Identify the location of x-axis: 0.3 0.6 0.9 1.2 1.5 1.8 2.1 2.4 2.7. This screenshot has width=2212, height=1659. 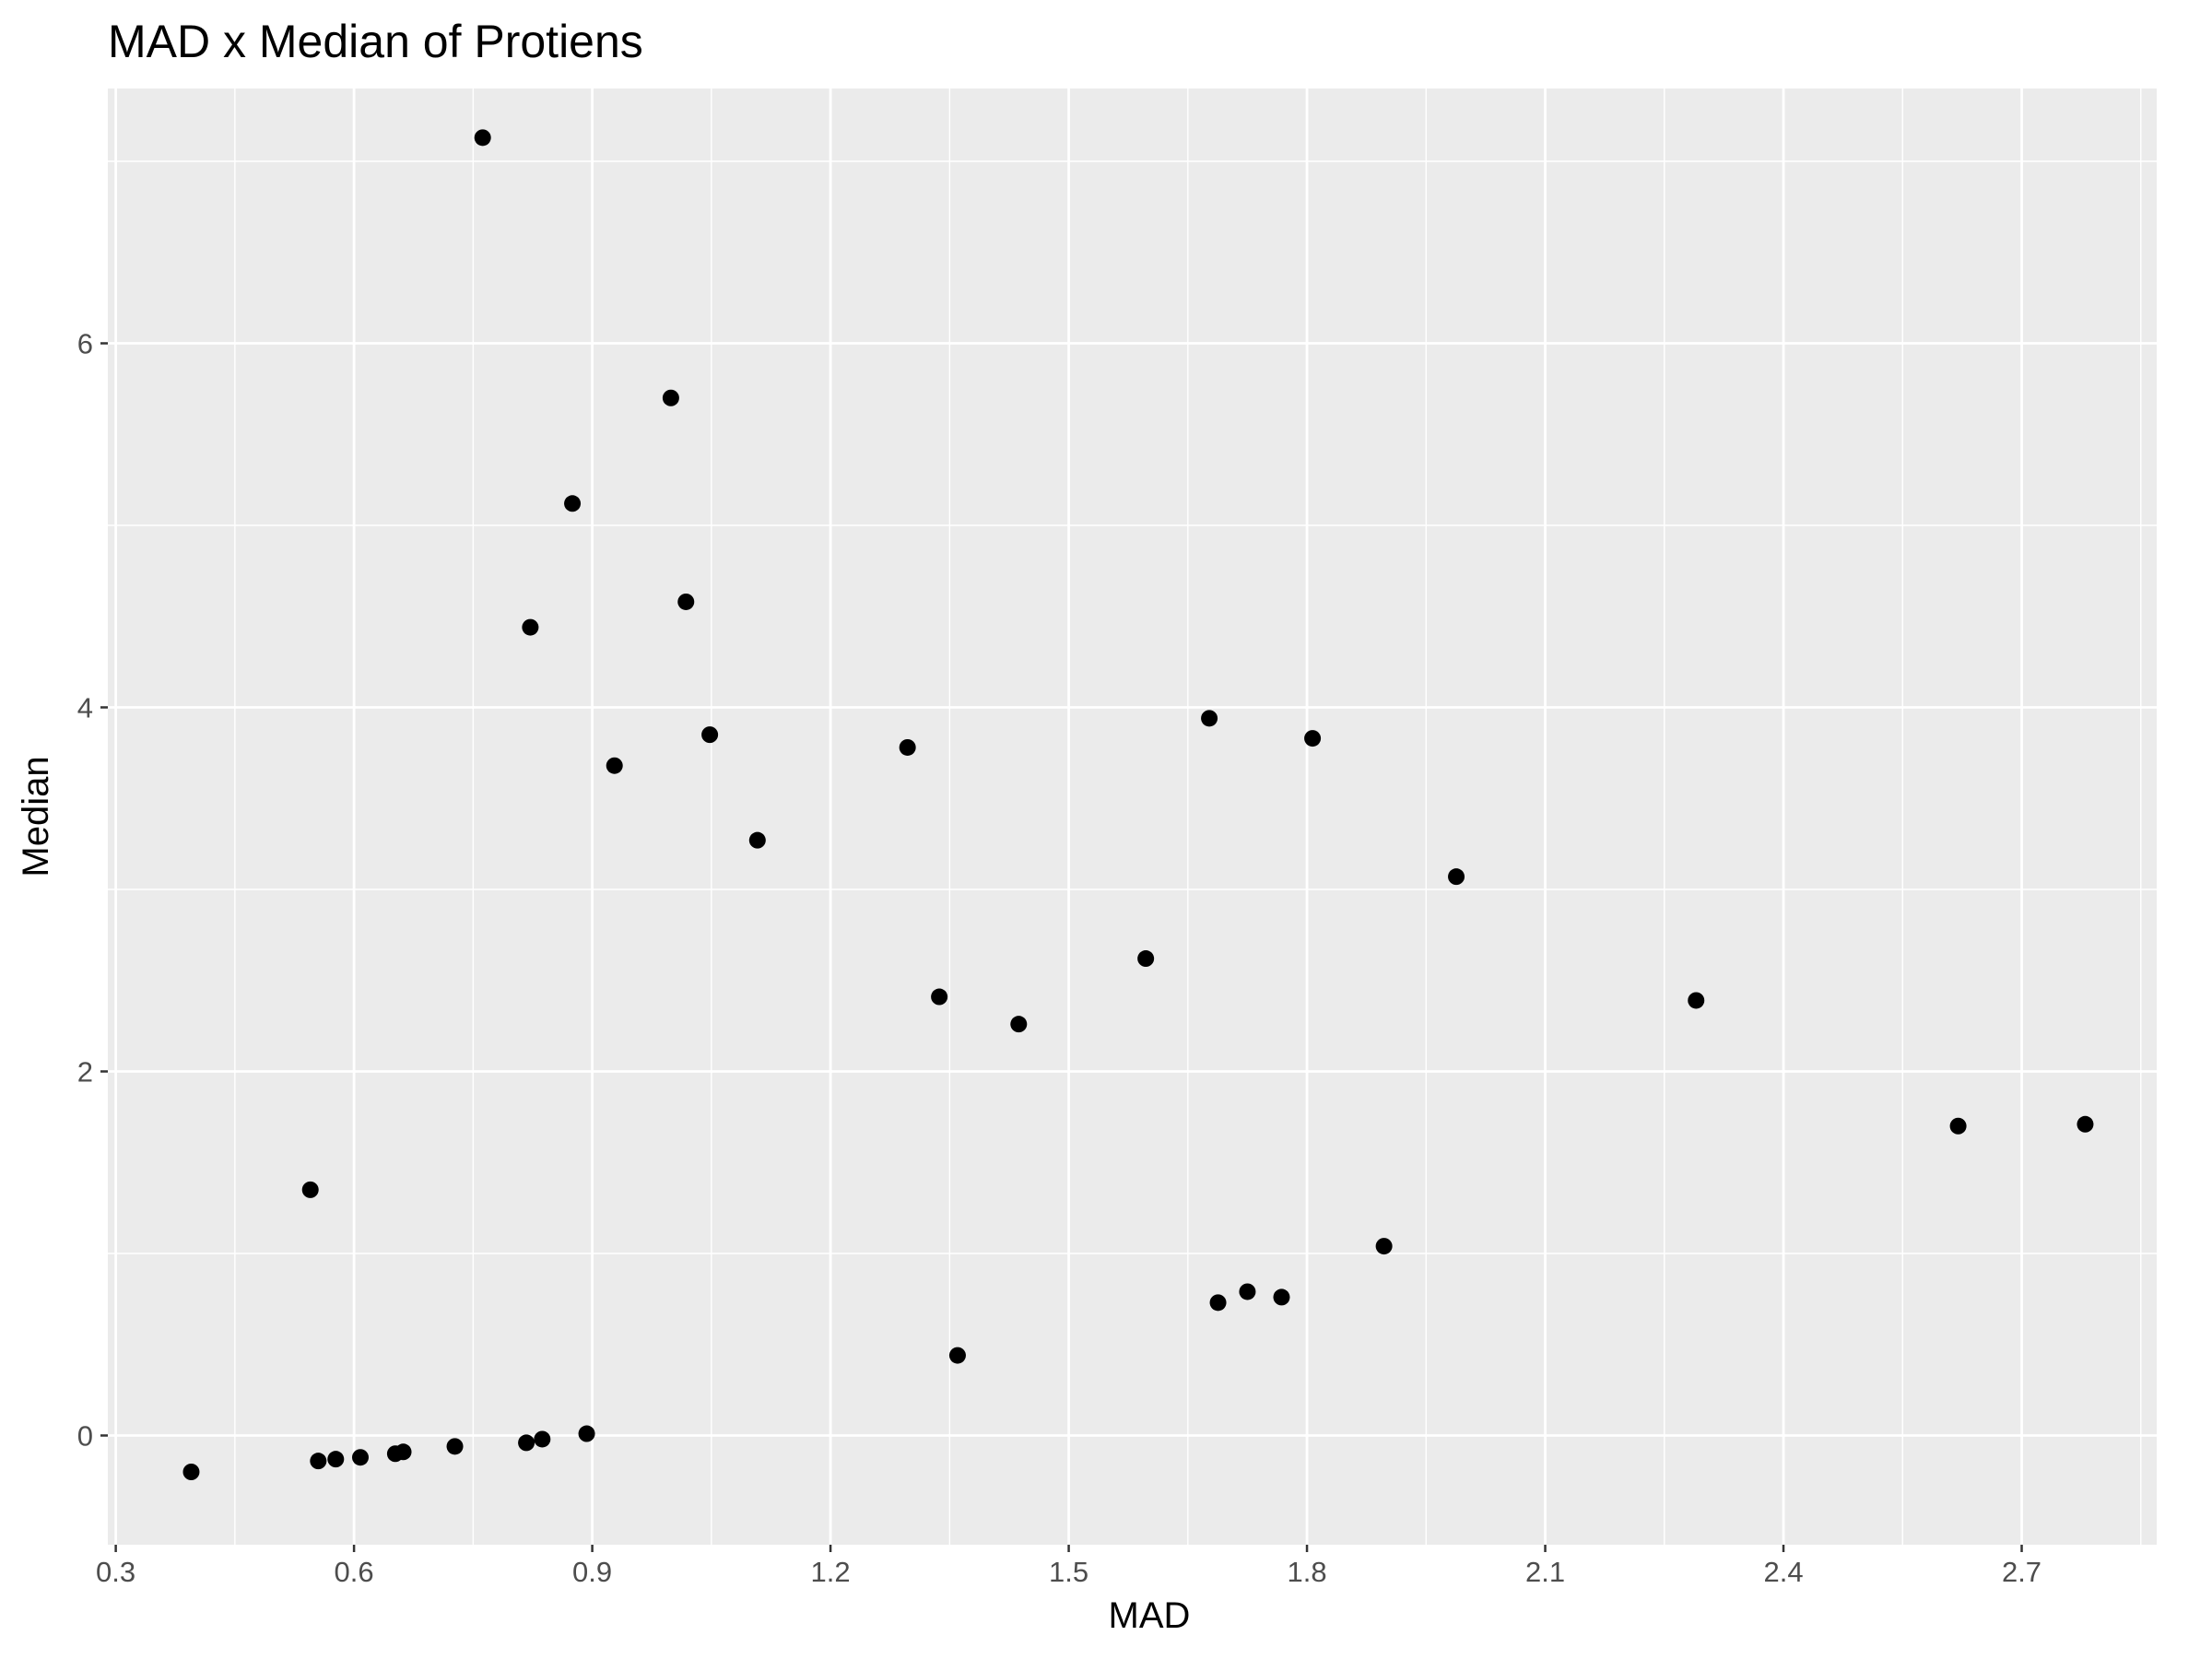
(1068, 1566).